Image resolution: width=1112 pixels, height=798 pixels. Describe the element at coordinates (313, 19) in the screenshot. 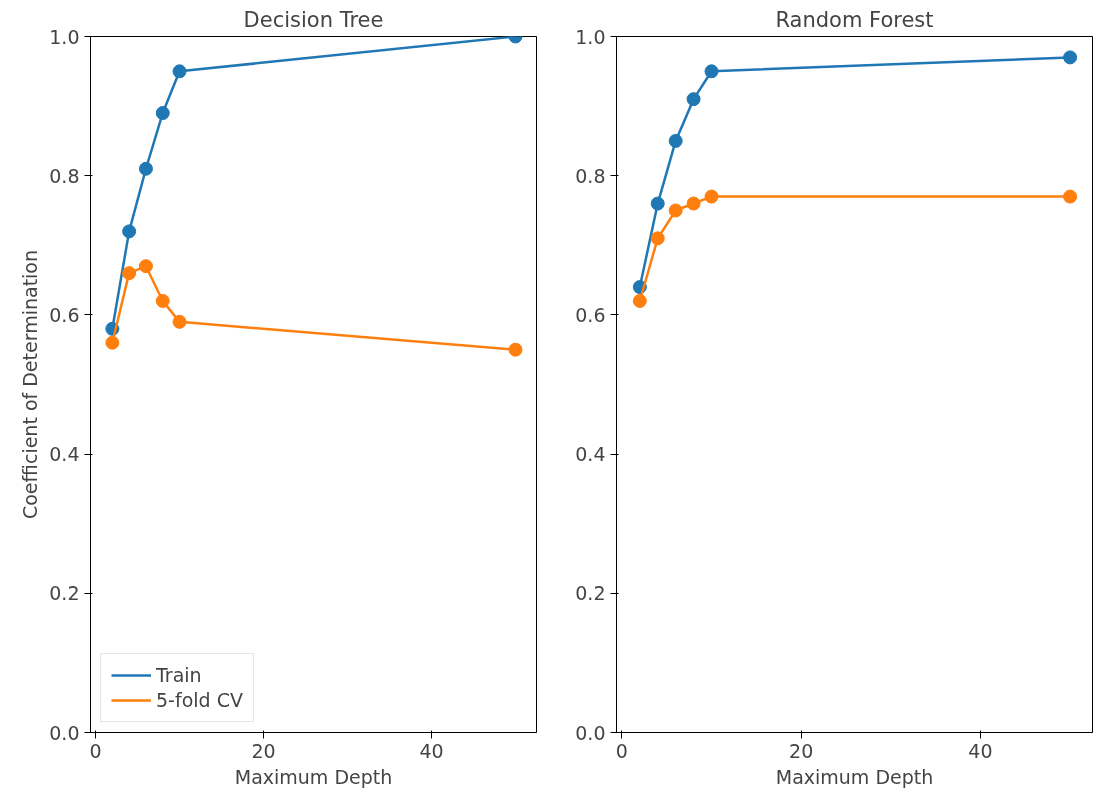

I see `chart-title: Decision Tree` at that location.